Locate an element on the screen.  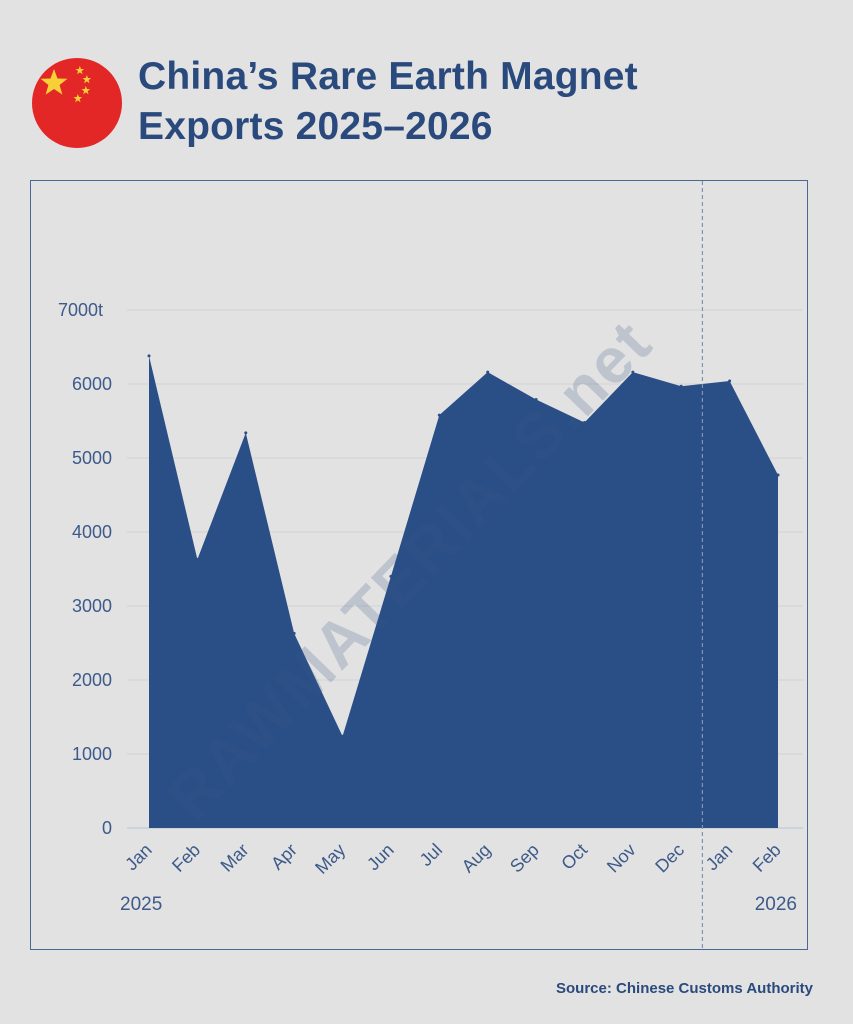
y-tick-label: 6000 is located at coordinates (92, 384).